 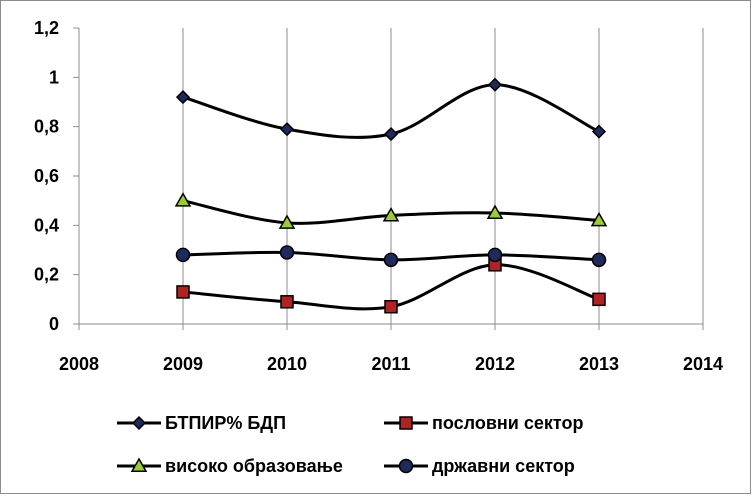 I want to click on data-point-1-2011, so click(x=391, y=306).